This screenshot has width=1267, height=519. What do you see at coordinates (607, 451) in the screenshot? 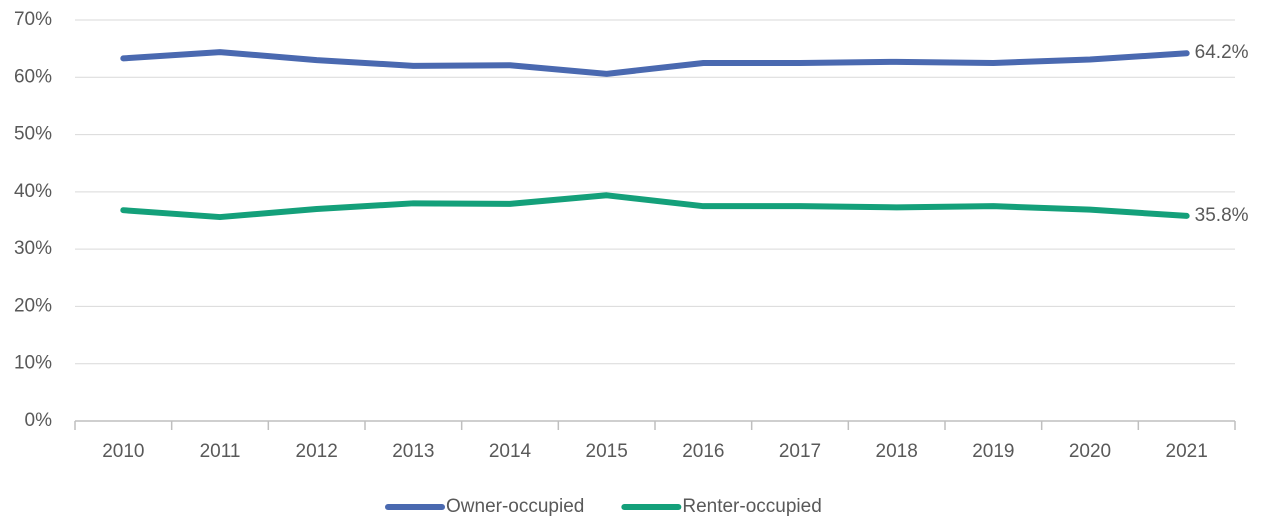
I see `x-tick-label: 2015` at bounding box center [607, 451].